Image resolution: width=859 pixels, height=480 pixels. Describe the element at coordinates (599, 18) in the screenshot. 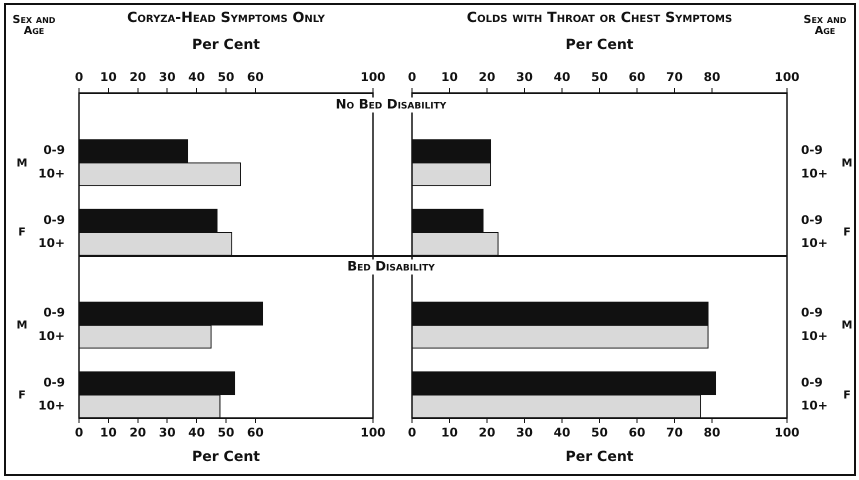

I see `chart-title: Colds with Throat or Chest Symptoms` at that location.